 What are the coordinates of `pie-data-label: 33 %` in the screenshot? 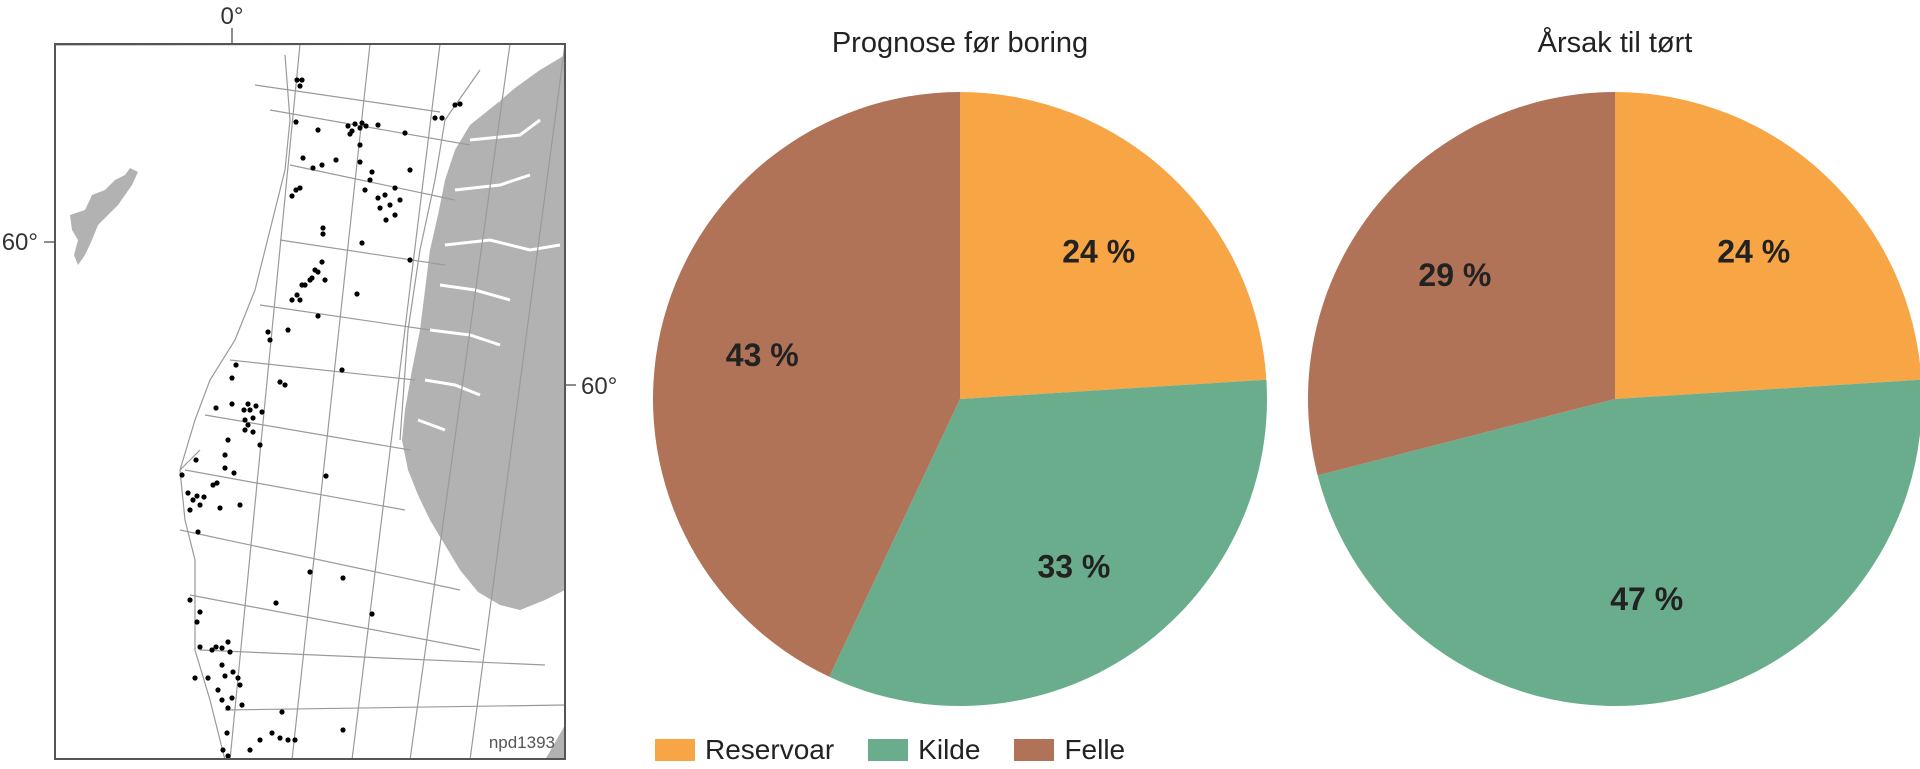 It's located at (1073, 567).